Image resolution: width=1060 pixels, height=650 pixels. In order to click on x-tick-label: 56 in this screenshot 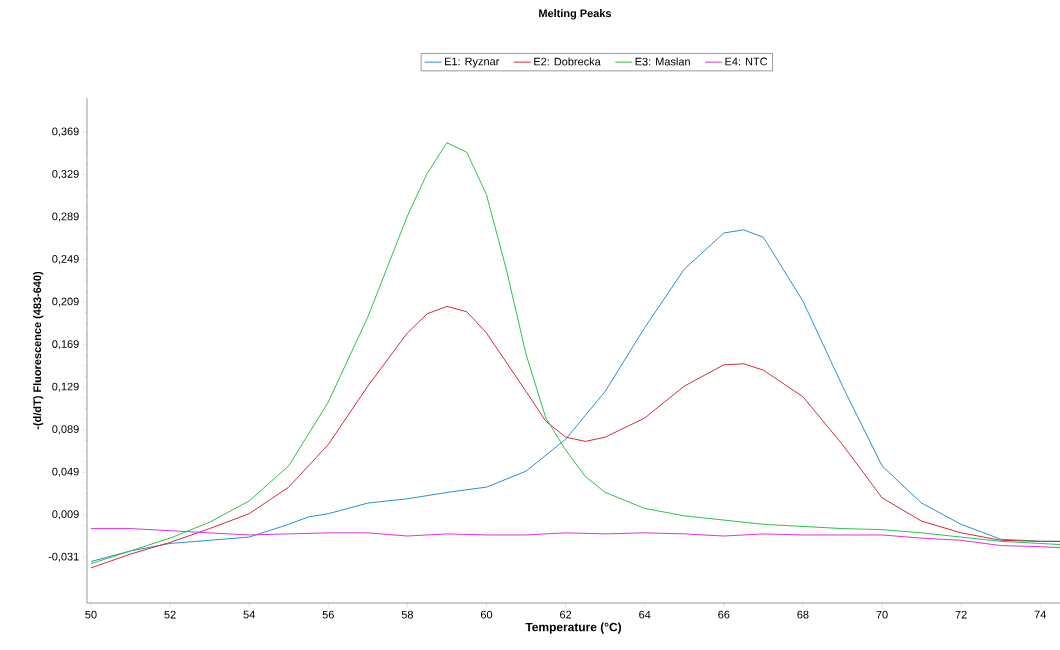, I will do `click(328, 614)`.